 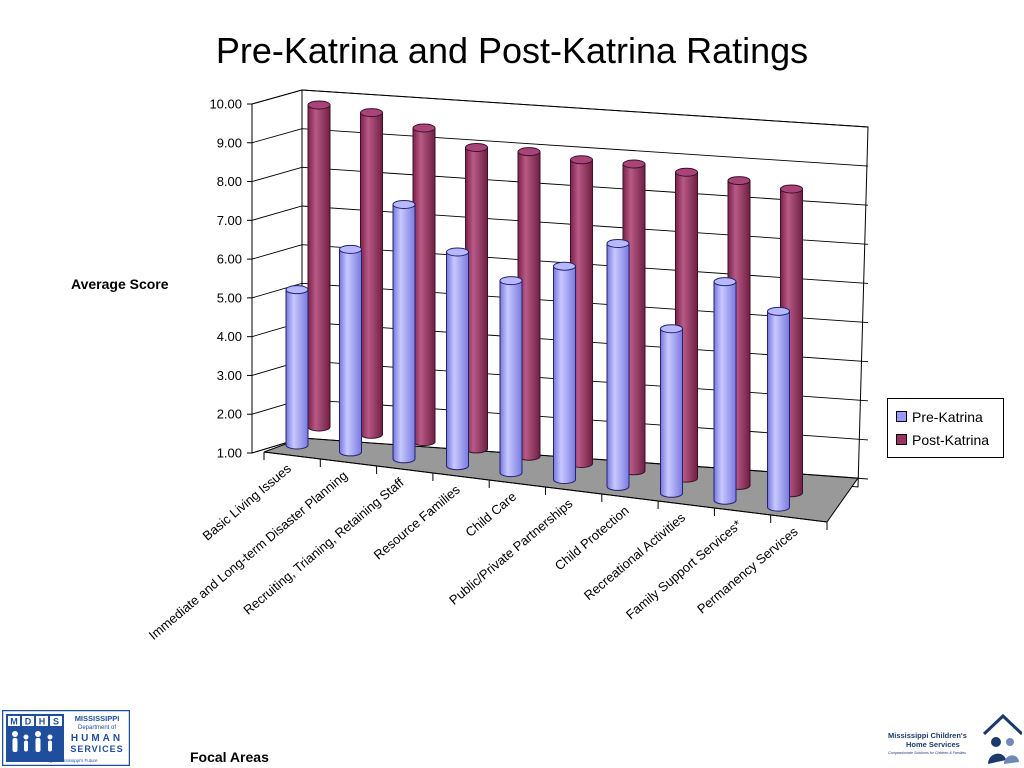 What do you see at coordinates (229, 297) in the screenshot?
I see `y-tick-label: 5.00` at bounding box center [229, 297].